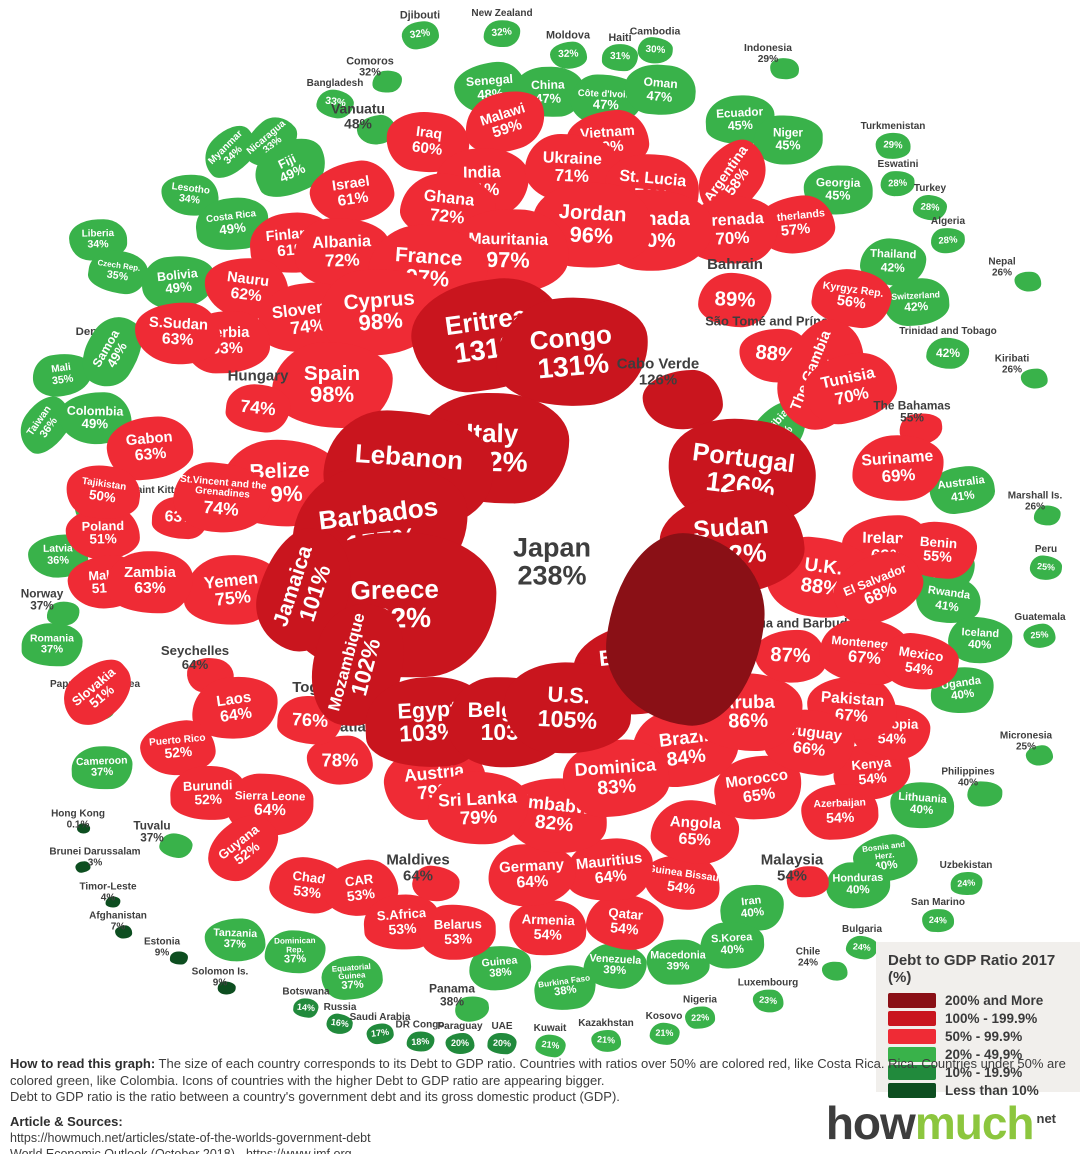  I want to click on country-name: Kosovo, so click(664, 1016).